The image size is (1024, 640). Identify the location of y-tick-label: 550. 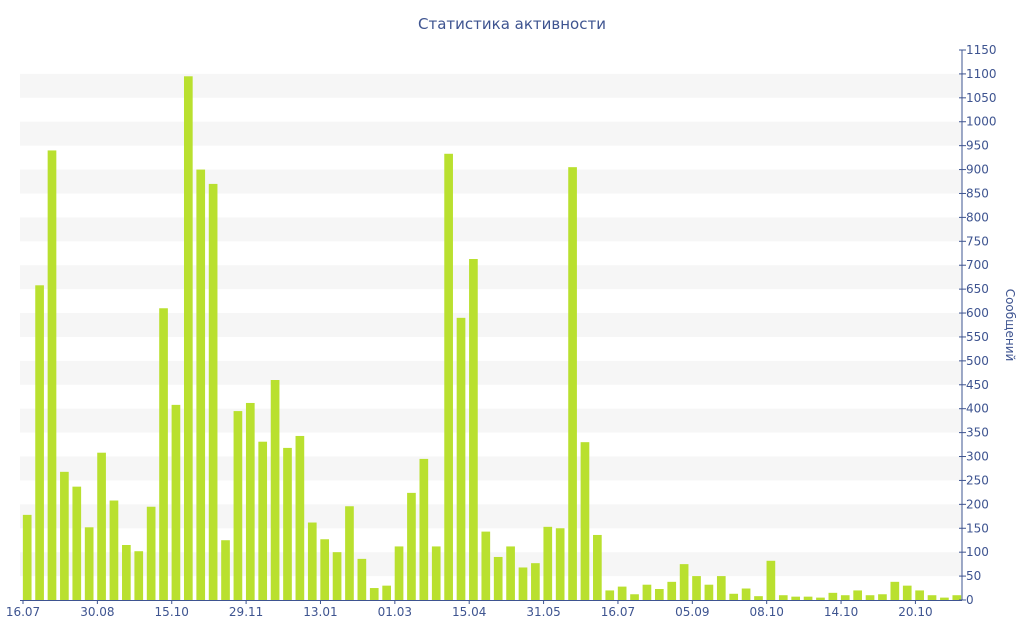
(977, 337).